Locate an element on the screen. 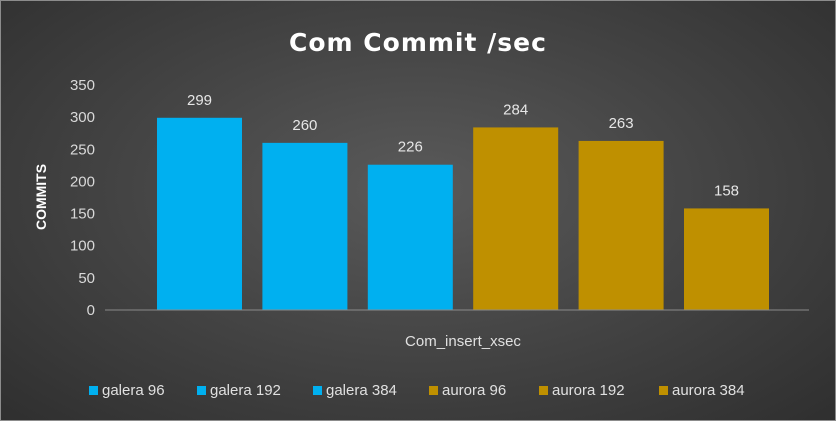 The image size is (836, 421). data-label: 226 is located at coordinates (410, 147).